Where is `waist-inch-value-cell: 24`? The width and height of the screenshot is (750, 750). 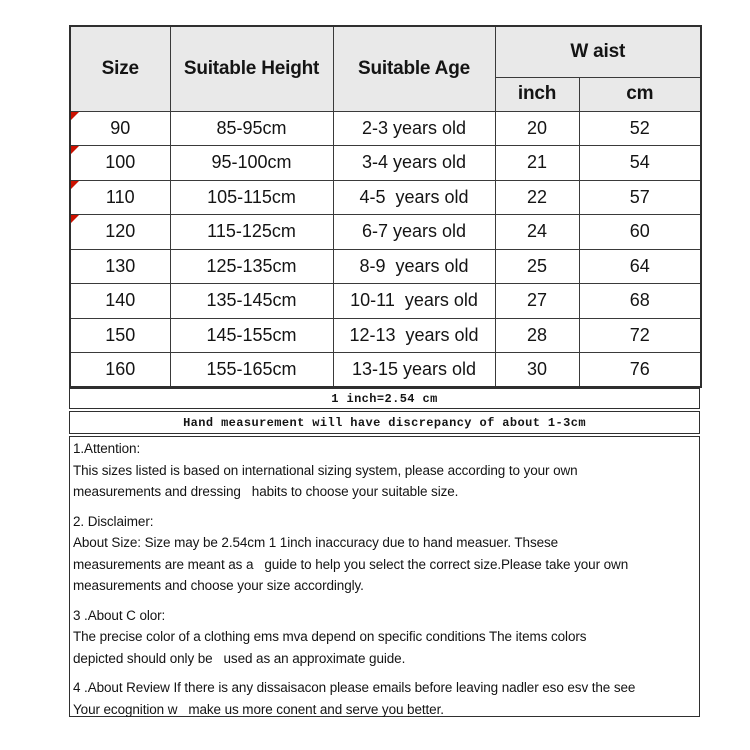 waist-inch-value-cell: 24 is located at coordinates (537, 232).